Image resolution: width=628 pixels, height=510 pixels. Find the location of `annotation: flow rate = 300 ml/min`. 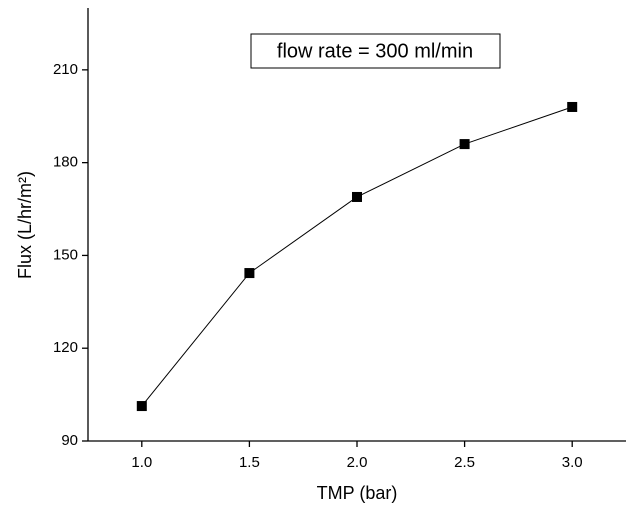

annotation: flow rate = 300 ml/min is located at coordinates (375, 51).